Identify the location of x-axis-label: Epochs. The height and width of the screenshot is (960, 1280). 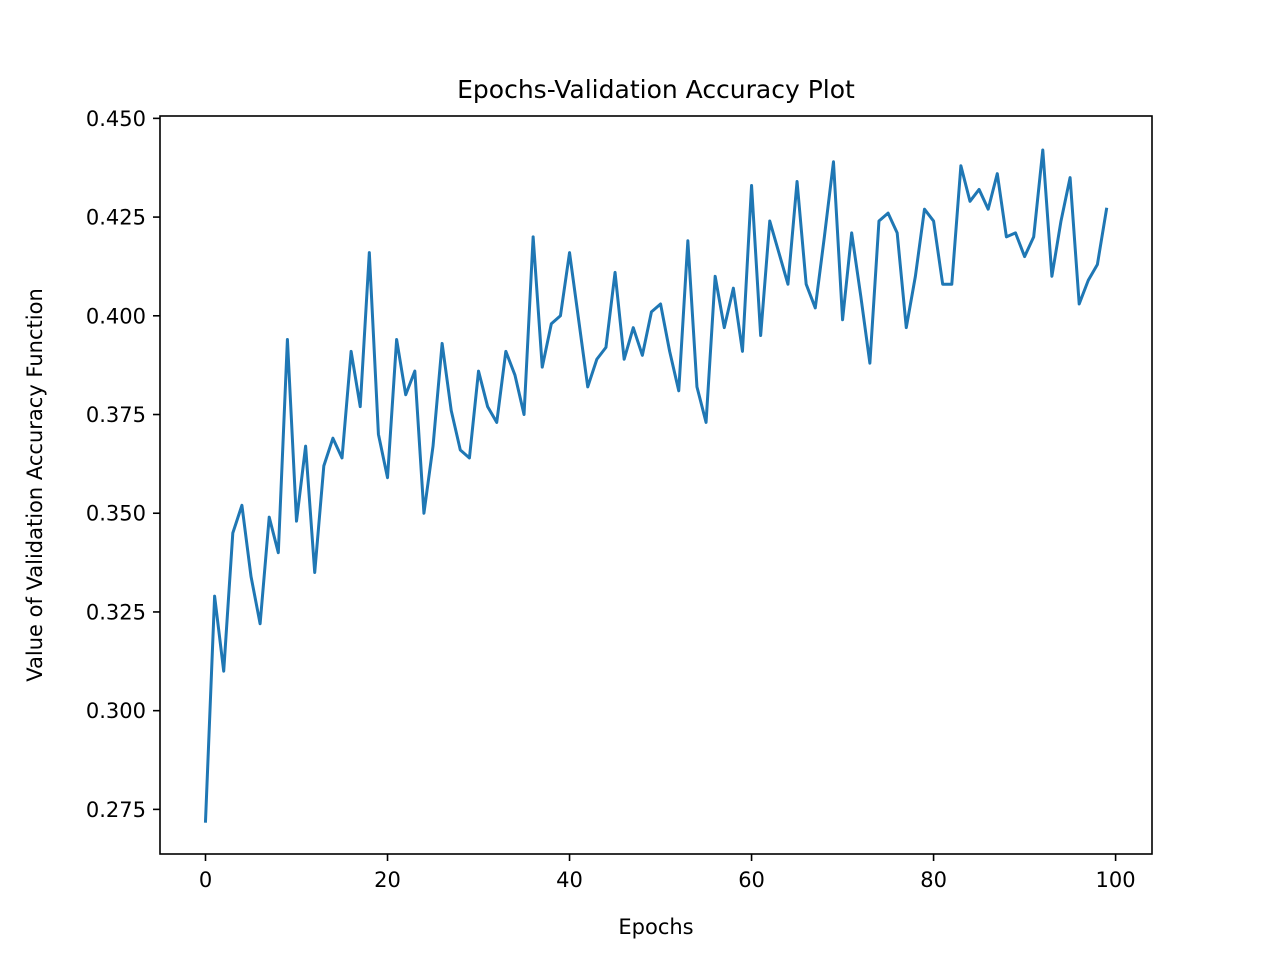
(655, 927).